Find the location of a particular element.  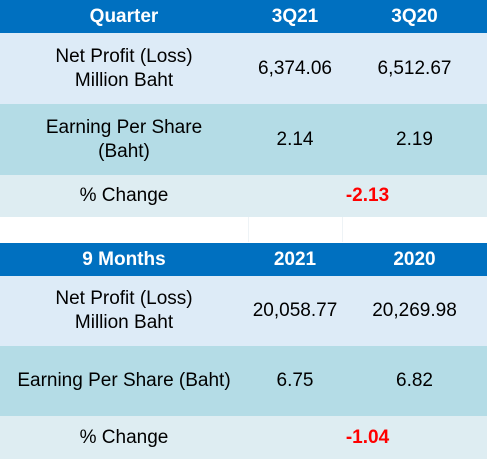

change-value: -1.04 is located at coordinates (367, 437).